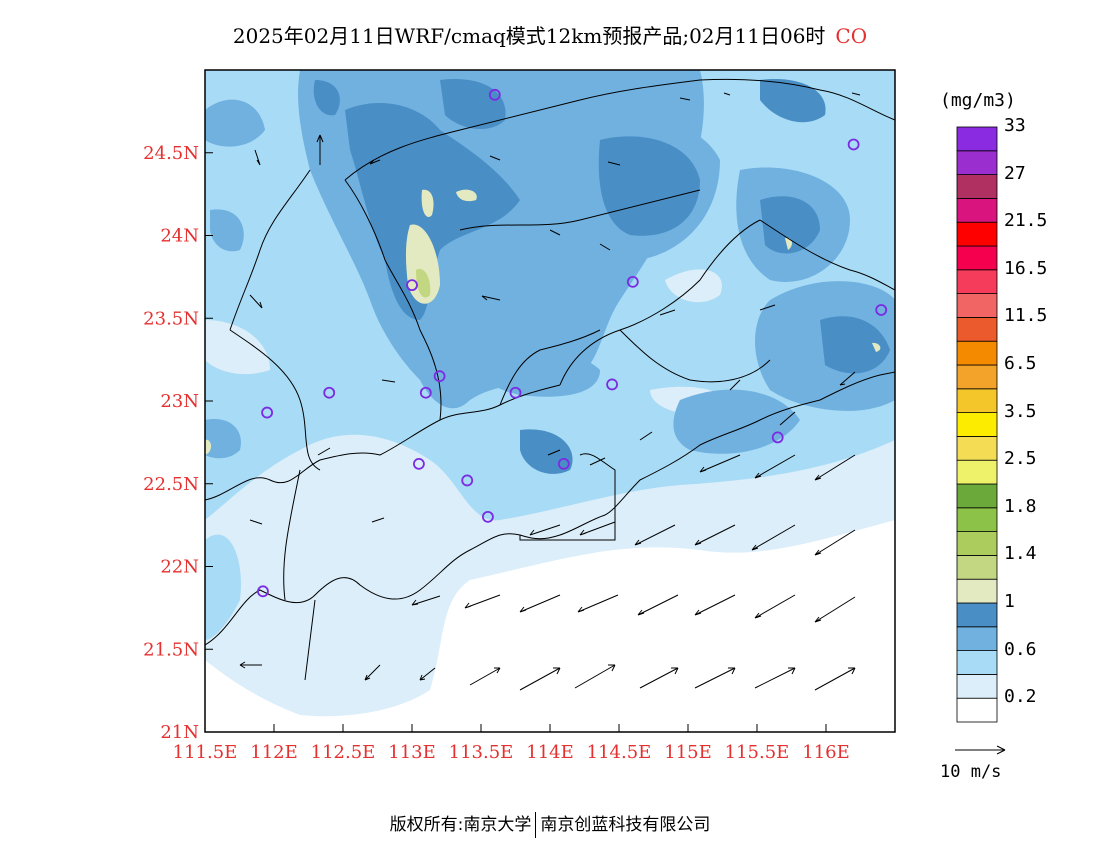 This screenshot has height=850, width=1100. Describe the element at coordinates (343, 752) in the screenshot. I see `lon-tick-label: 112.5E` at that location.